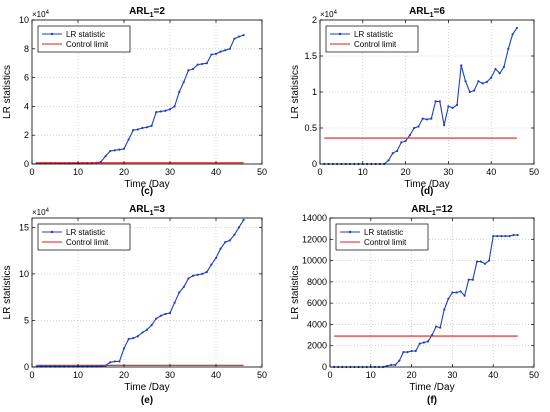  Describe the element at coordinates (85, 232) in the screenshot. I see `legend-entry: LR statistic` at that location.